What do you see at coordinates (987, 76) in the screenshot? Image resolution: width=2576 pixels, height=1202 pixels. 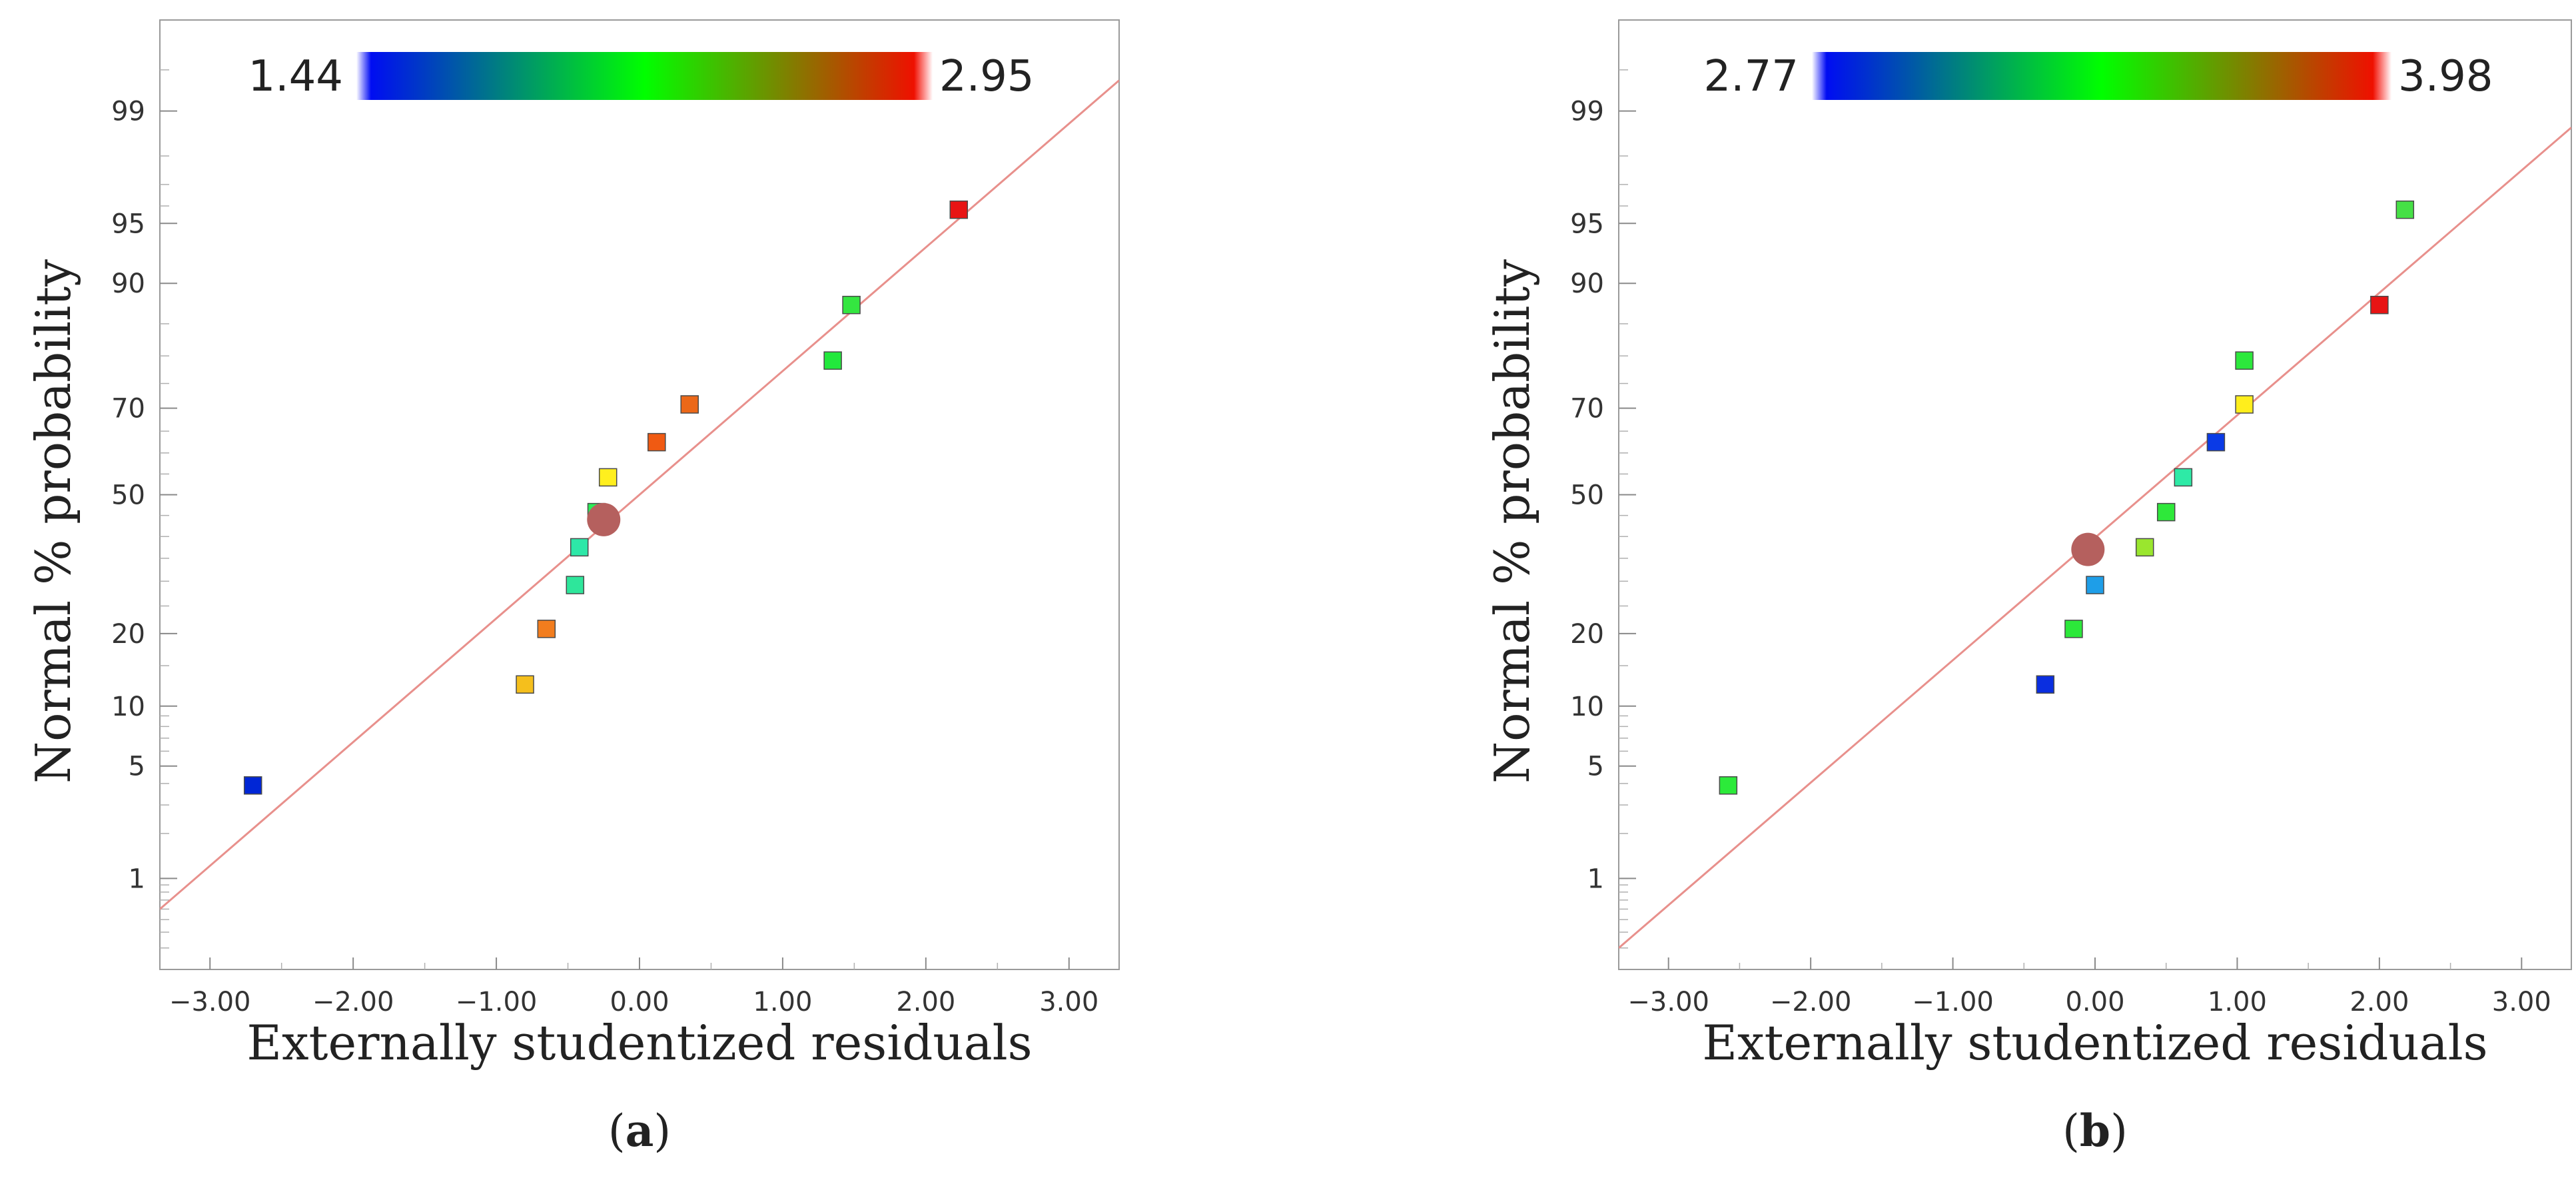 I see `colorbar-max-label: 2.95` at bounding box center [987, 76].